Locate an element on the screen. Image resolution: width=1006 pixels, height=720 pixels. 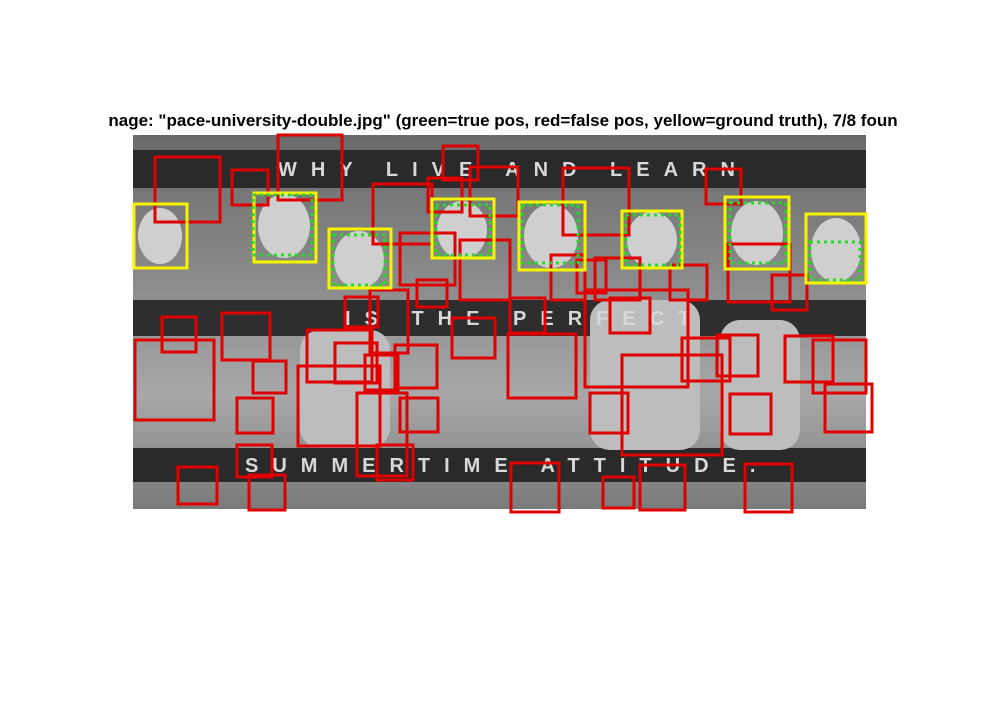
image-text: IS THE PERFECT is located at coordinates (524, 319).